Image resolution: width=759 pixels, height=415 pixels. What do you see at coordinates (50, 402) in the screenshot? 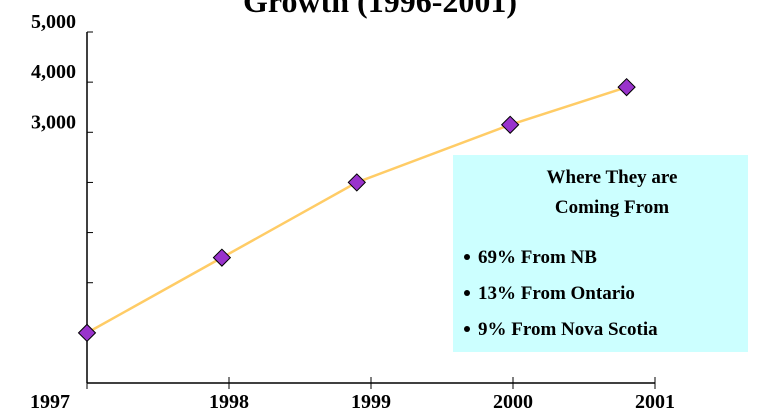
I see `x-tick-label: 1997` at bounding box center [50, 402].